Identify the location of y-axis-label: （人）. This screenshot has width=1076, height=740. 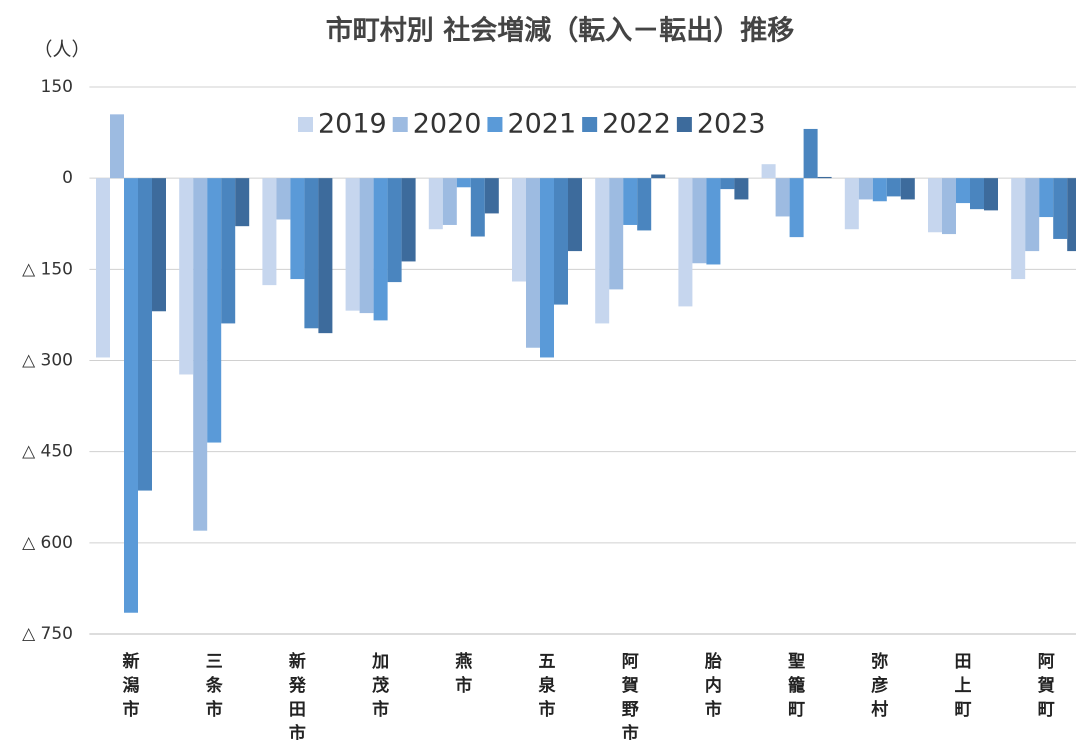
(61, 50).